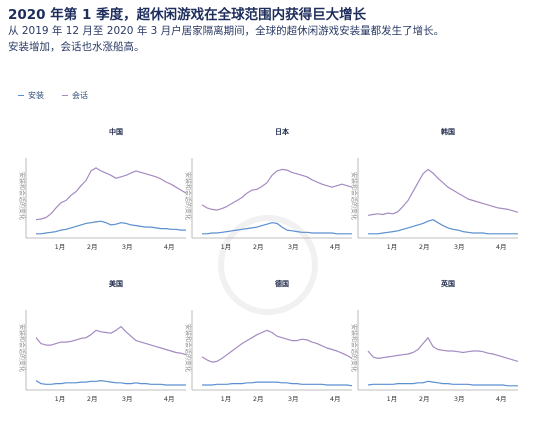 The height and width of the screenshot is (425, 536). I want to click on chart-title: 中国, so click(116, 131).